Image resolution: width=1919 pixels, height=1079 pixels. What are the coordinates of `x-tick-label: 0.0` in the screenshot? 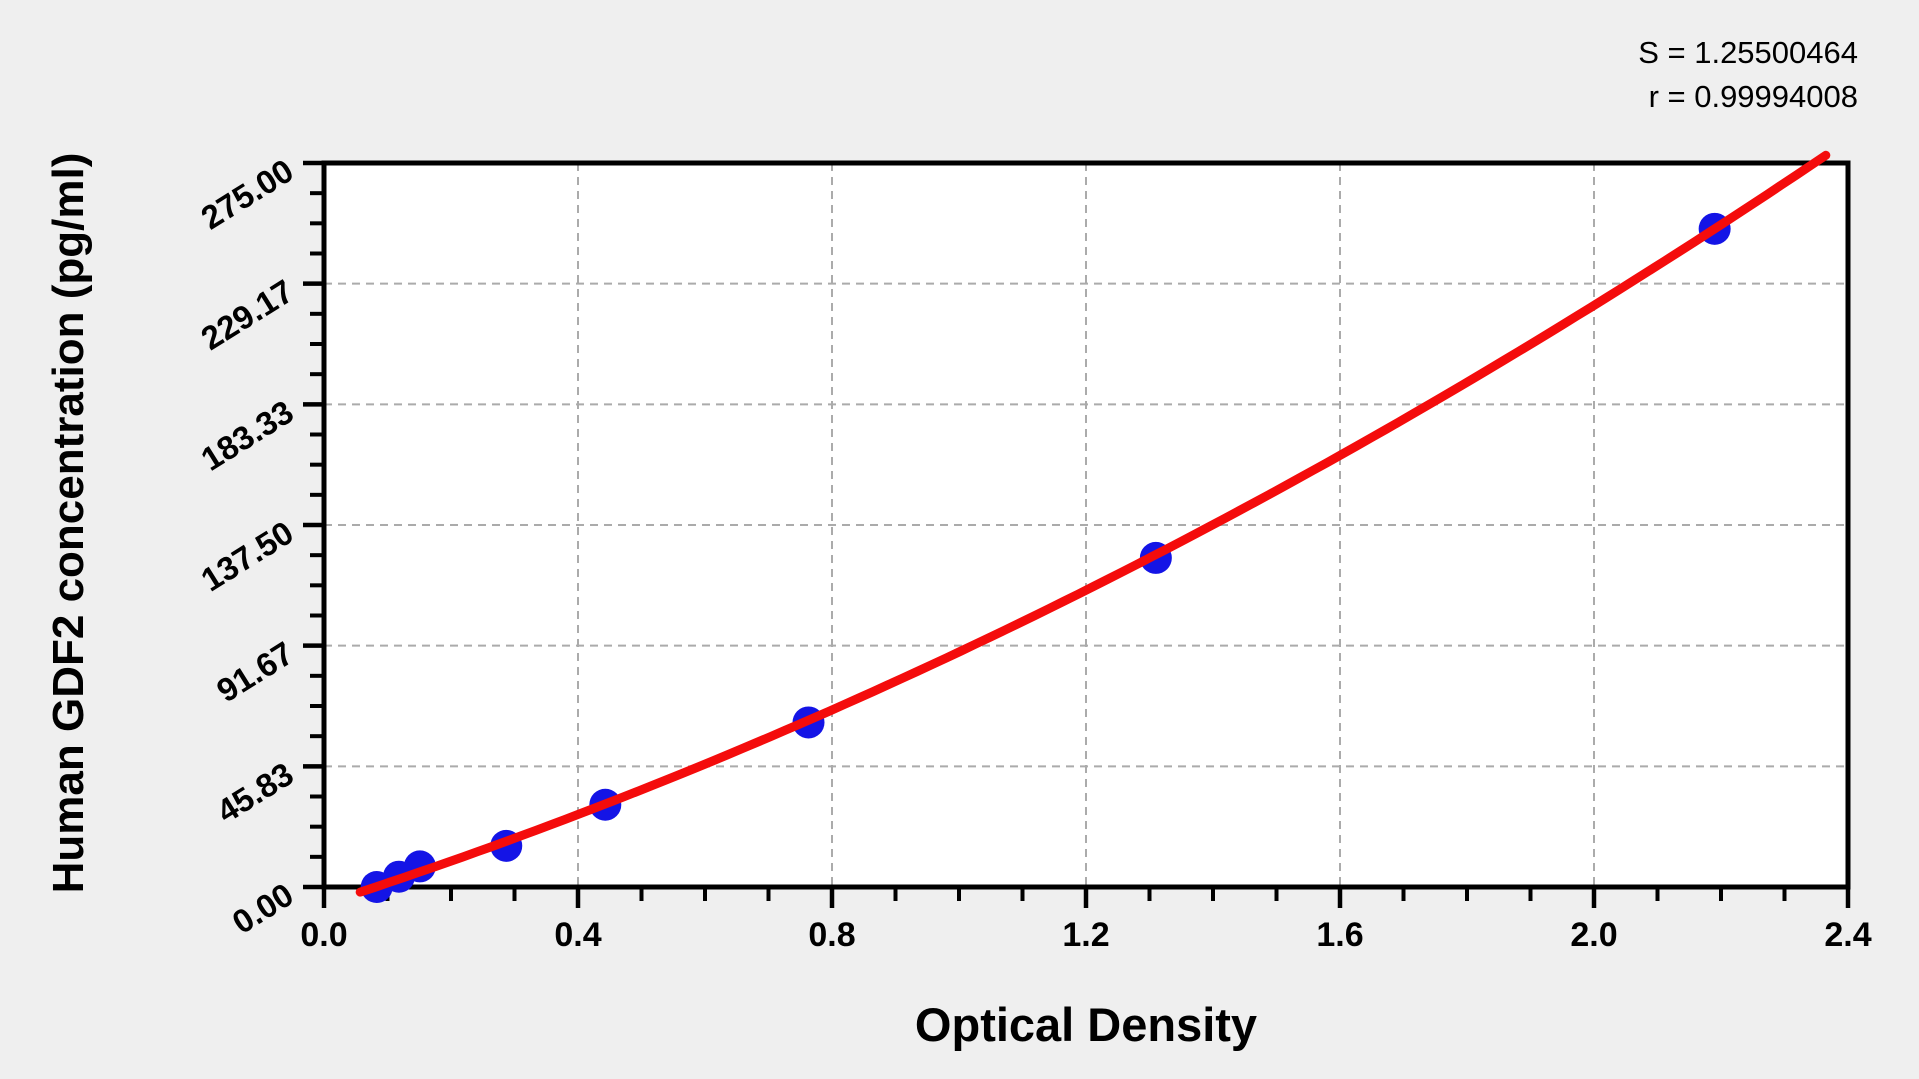 It's located at (323, 935).